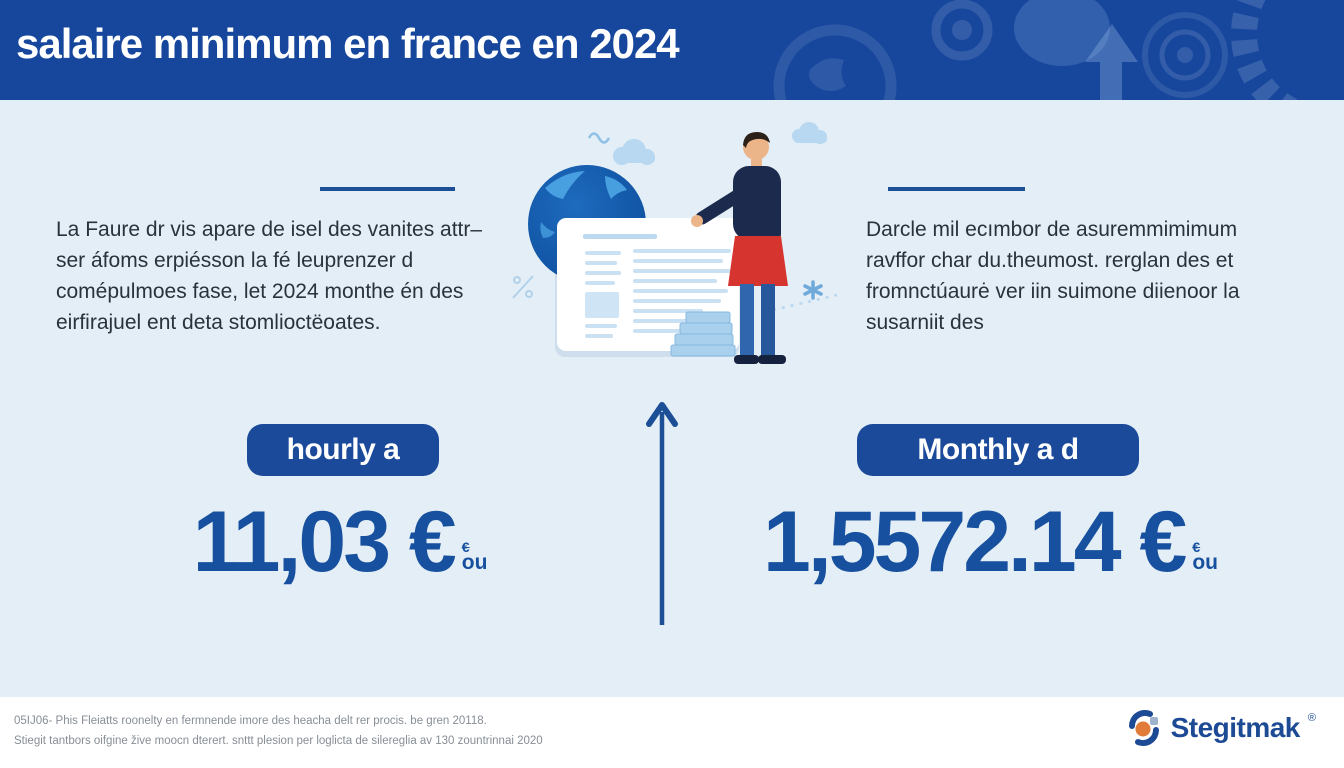 The width and height of the screenshot is (1344, 768). I want to click on page-title: salaire minimum en france en 2024, so click(348, 43).